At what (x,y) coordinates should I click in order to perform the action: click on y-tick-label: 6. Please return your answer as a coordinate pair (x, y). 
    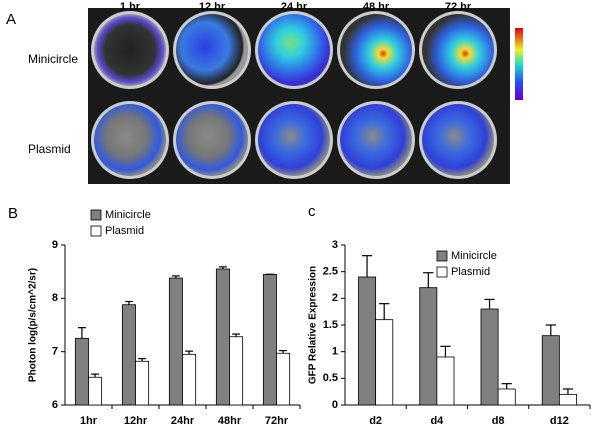
    Looking at the image, I should click on (55, 405).